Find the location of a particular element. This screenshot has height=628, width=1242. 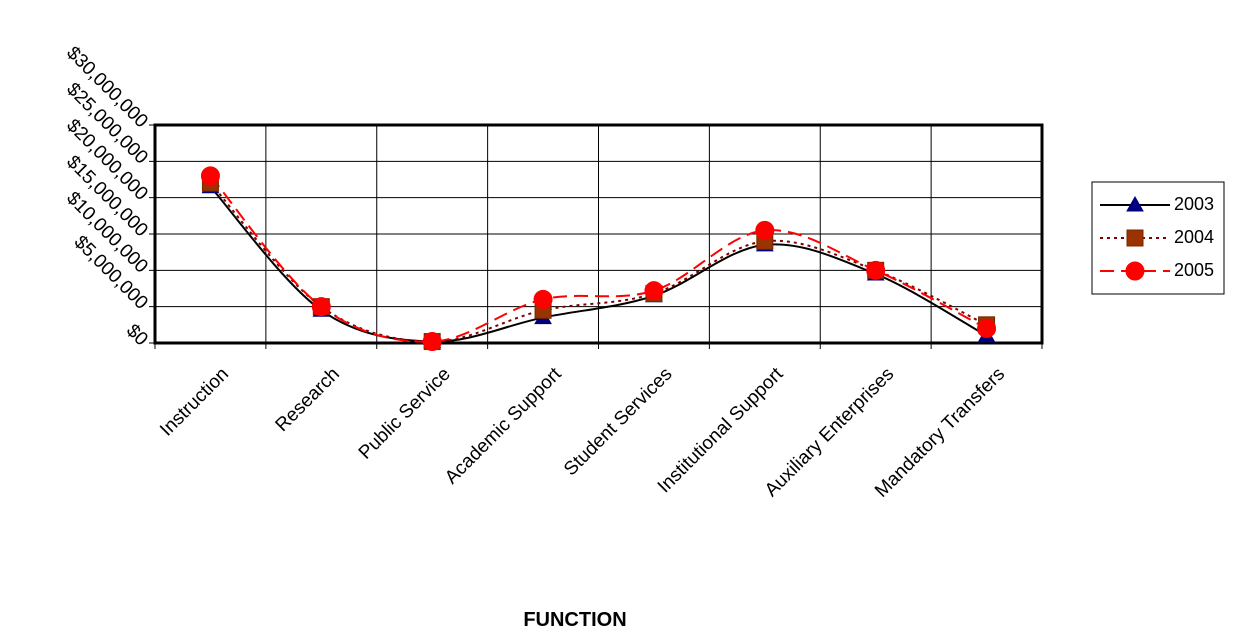

legend-marker-2005 is located at coordinates (1135, 271).